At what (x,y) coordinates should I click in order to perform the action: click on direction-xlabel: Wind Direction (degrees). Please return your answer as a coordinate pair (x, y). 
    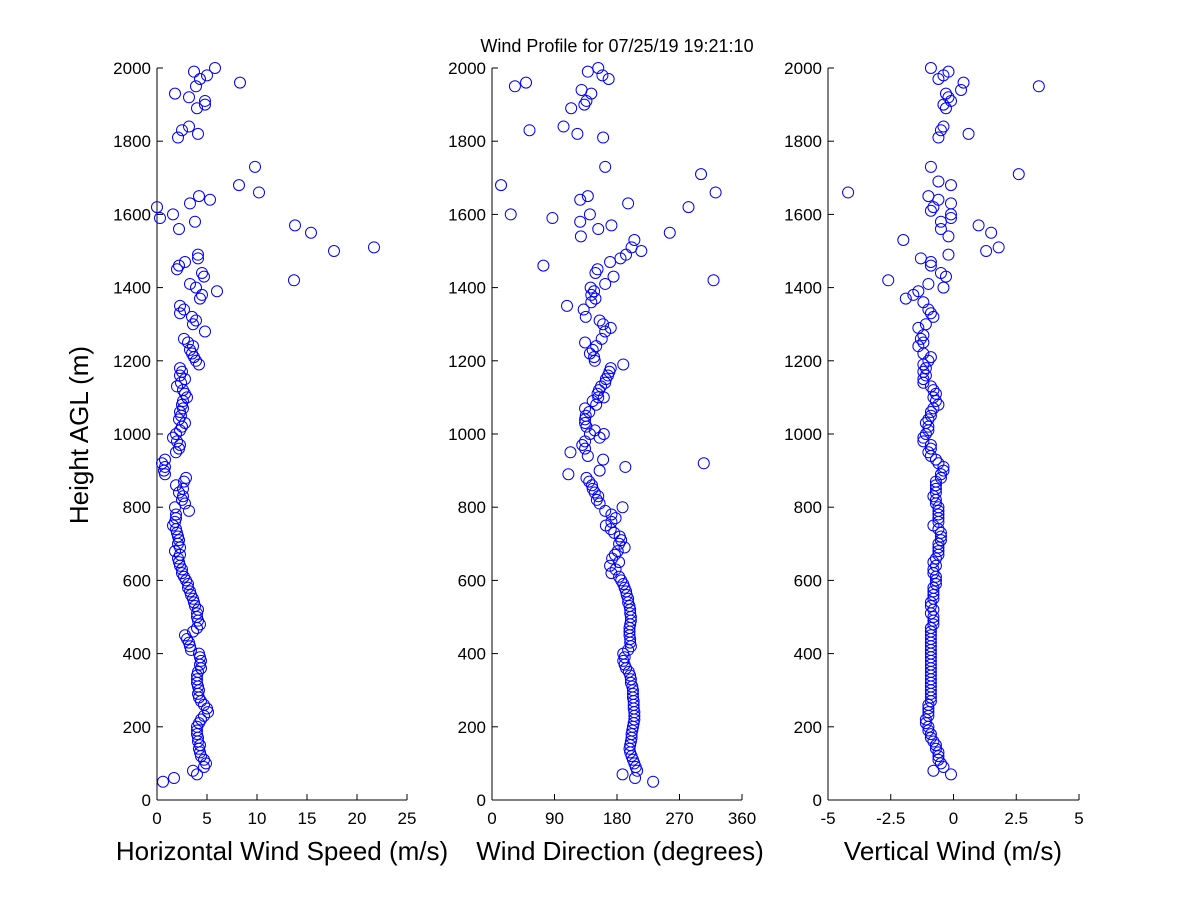
    Looking at the image, I should click on (620, 851).